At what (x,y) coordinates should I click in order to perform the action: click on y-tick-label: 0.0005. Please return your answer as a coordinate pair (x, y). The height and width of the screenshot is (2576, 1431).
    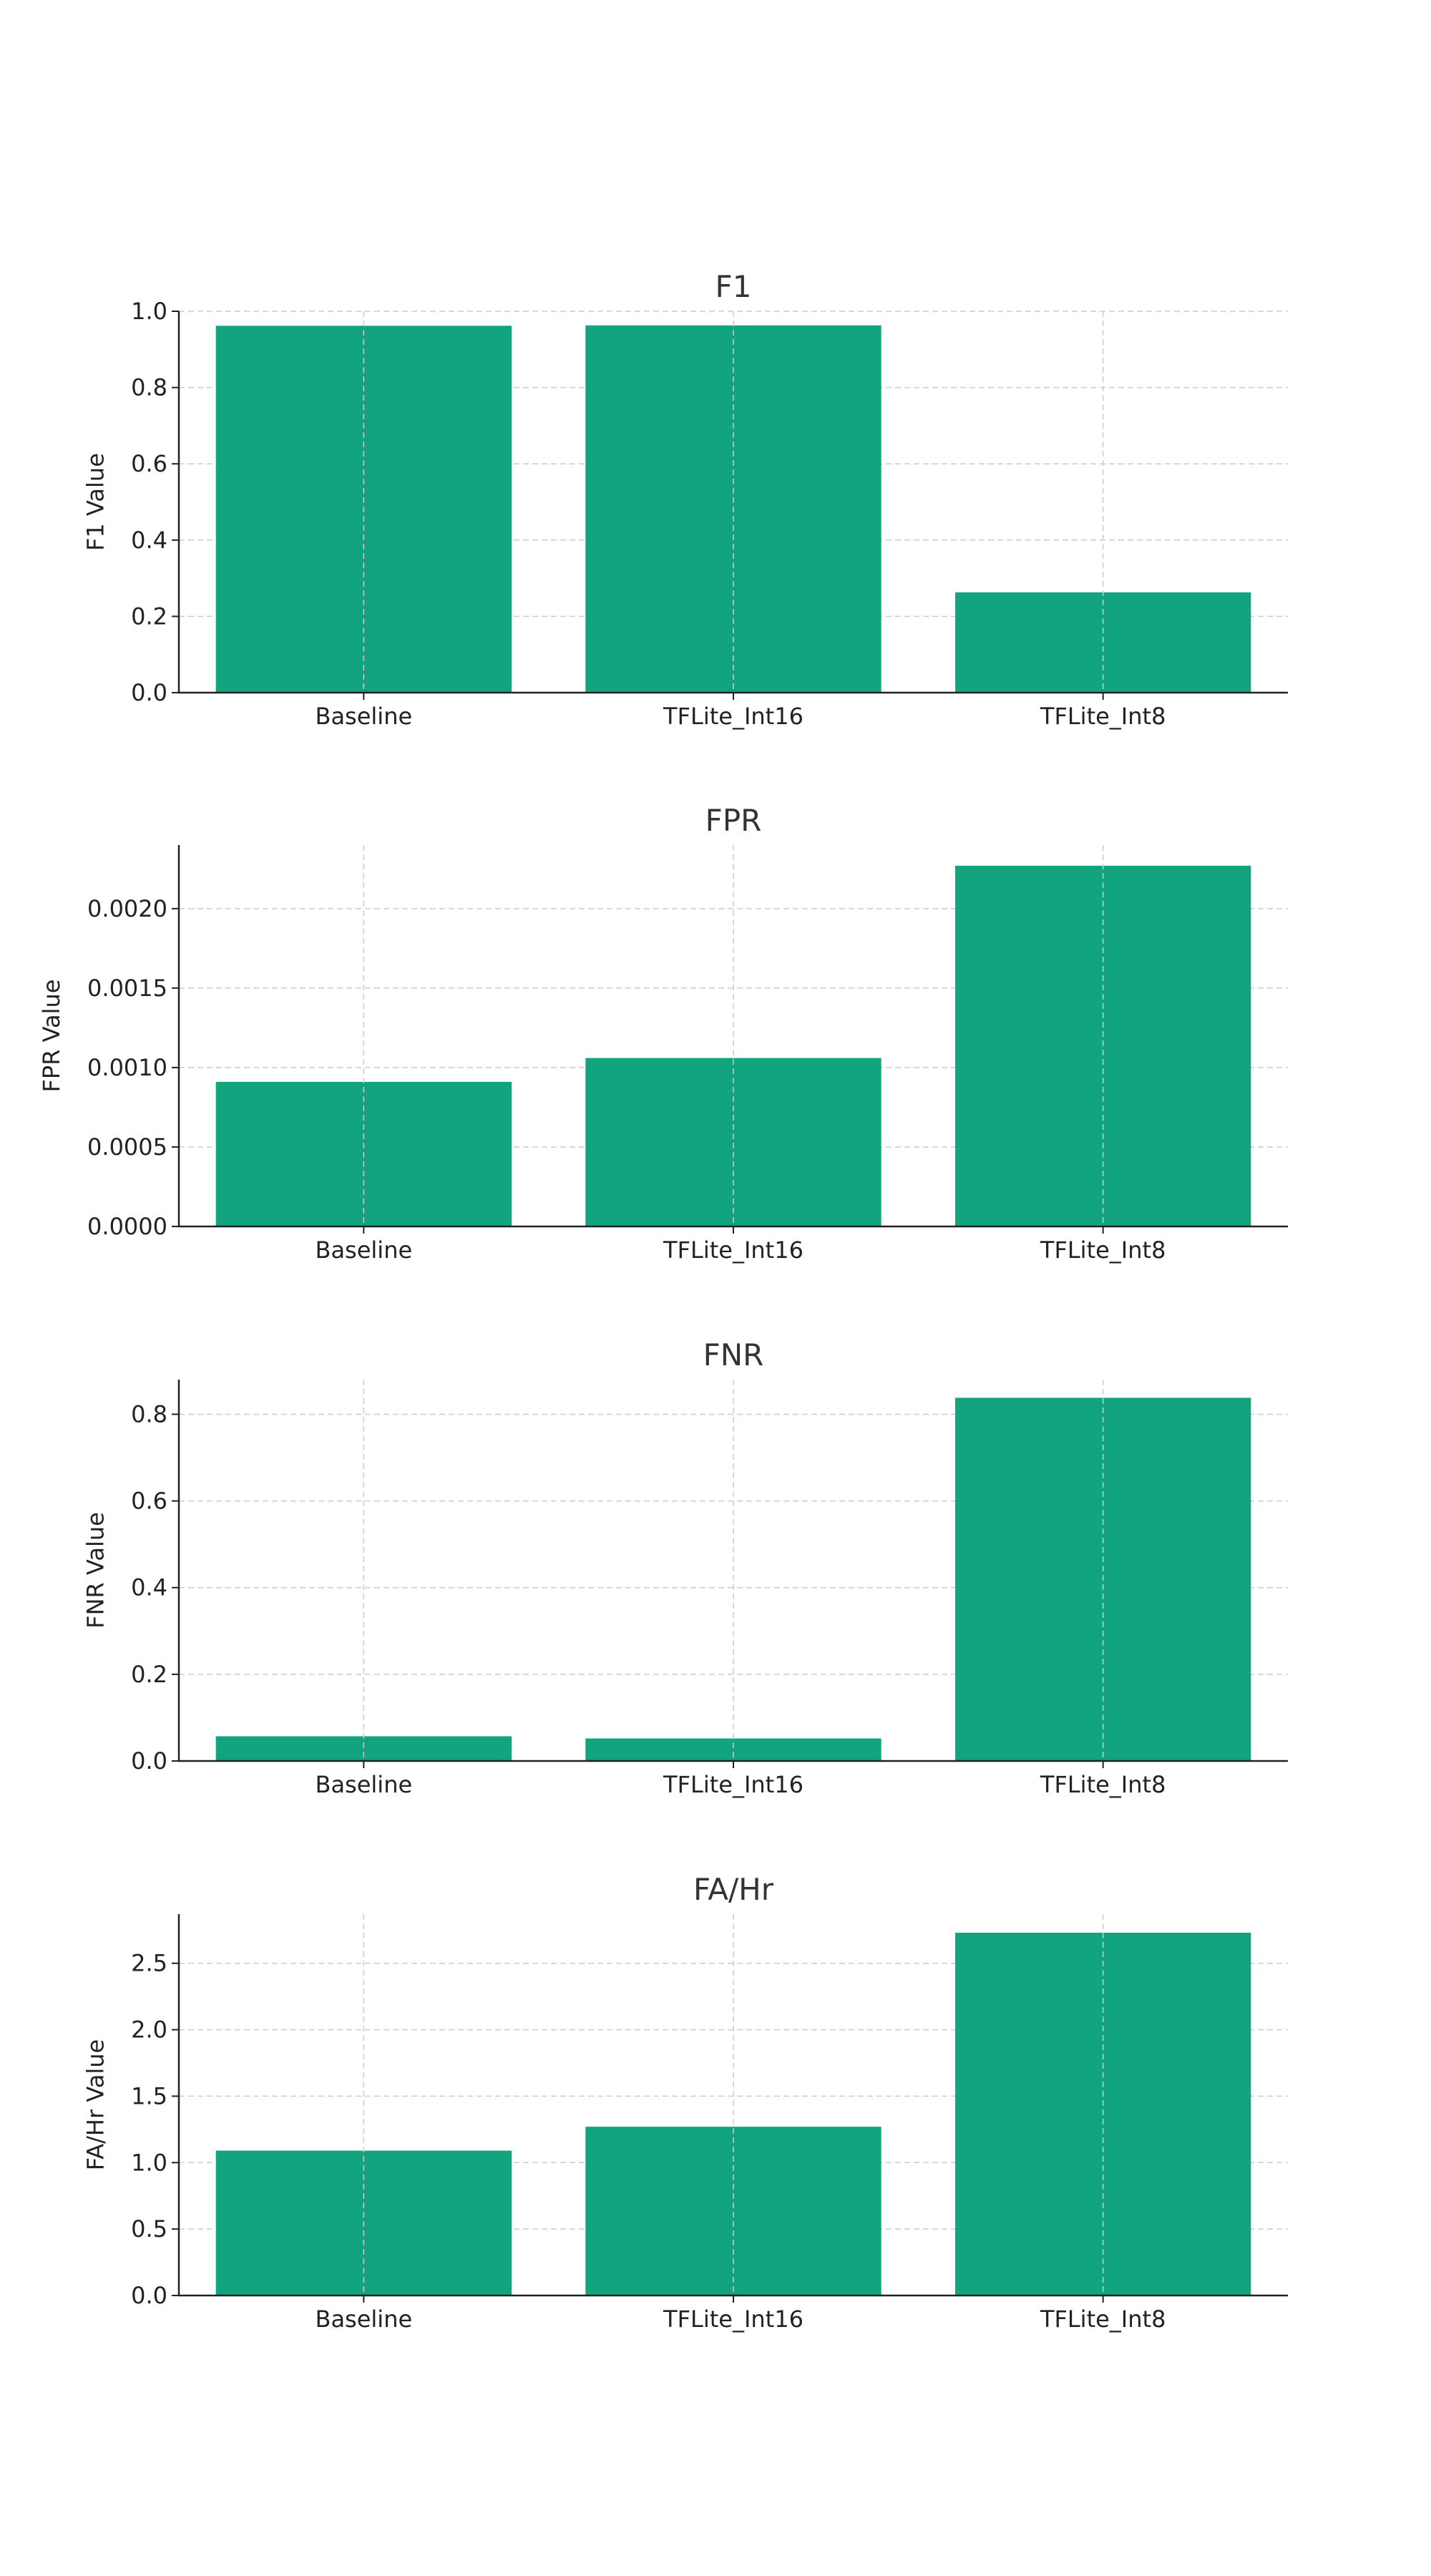
    Looking at the image, I should click on (127, 1147).